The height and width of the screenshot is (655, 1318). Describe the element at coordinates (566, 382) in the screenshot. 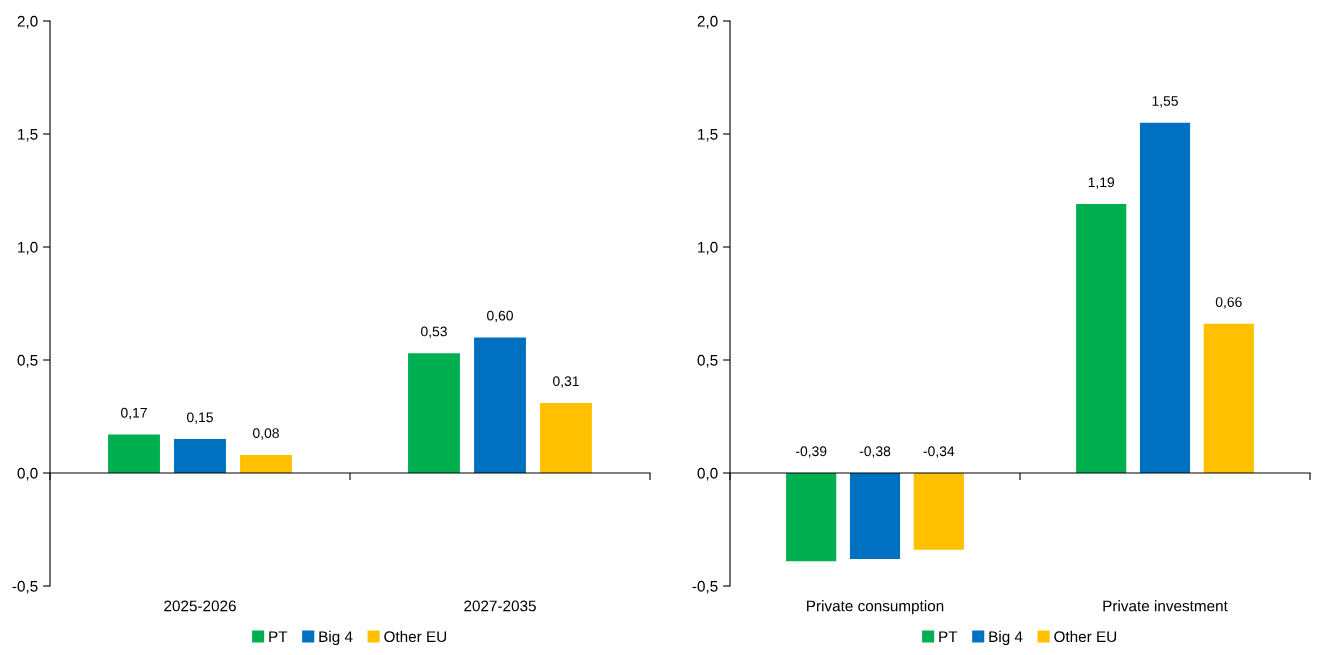

I see `data-label: 0,31` at that location.